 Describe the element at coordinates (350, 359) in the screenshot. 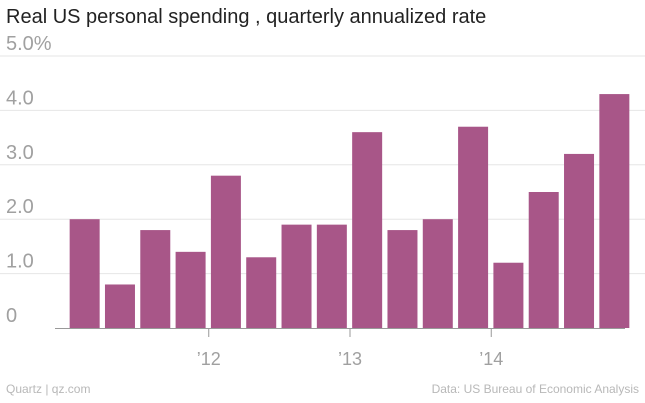

I see `x-tick-label: ’13` at that location.